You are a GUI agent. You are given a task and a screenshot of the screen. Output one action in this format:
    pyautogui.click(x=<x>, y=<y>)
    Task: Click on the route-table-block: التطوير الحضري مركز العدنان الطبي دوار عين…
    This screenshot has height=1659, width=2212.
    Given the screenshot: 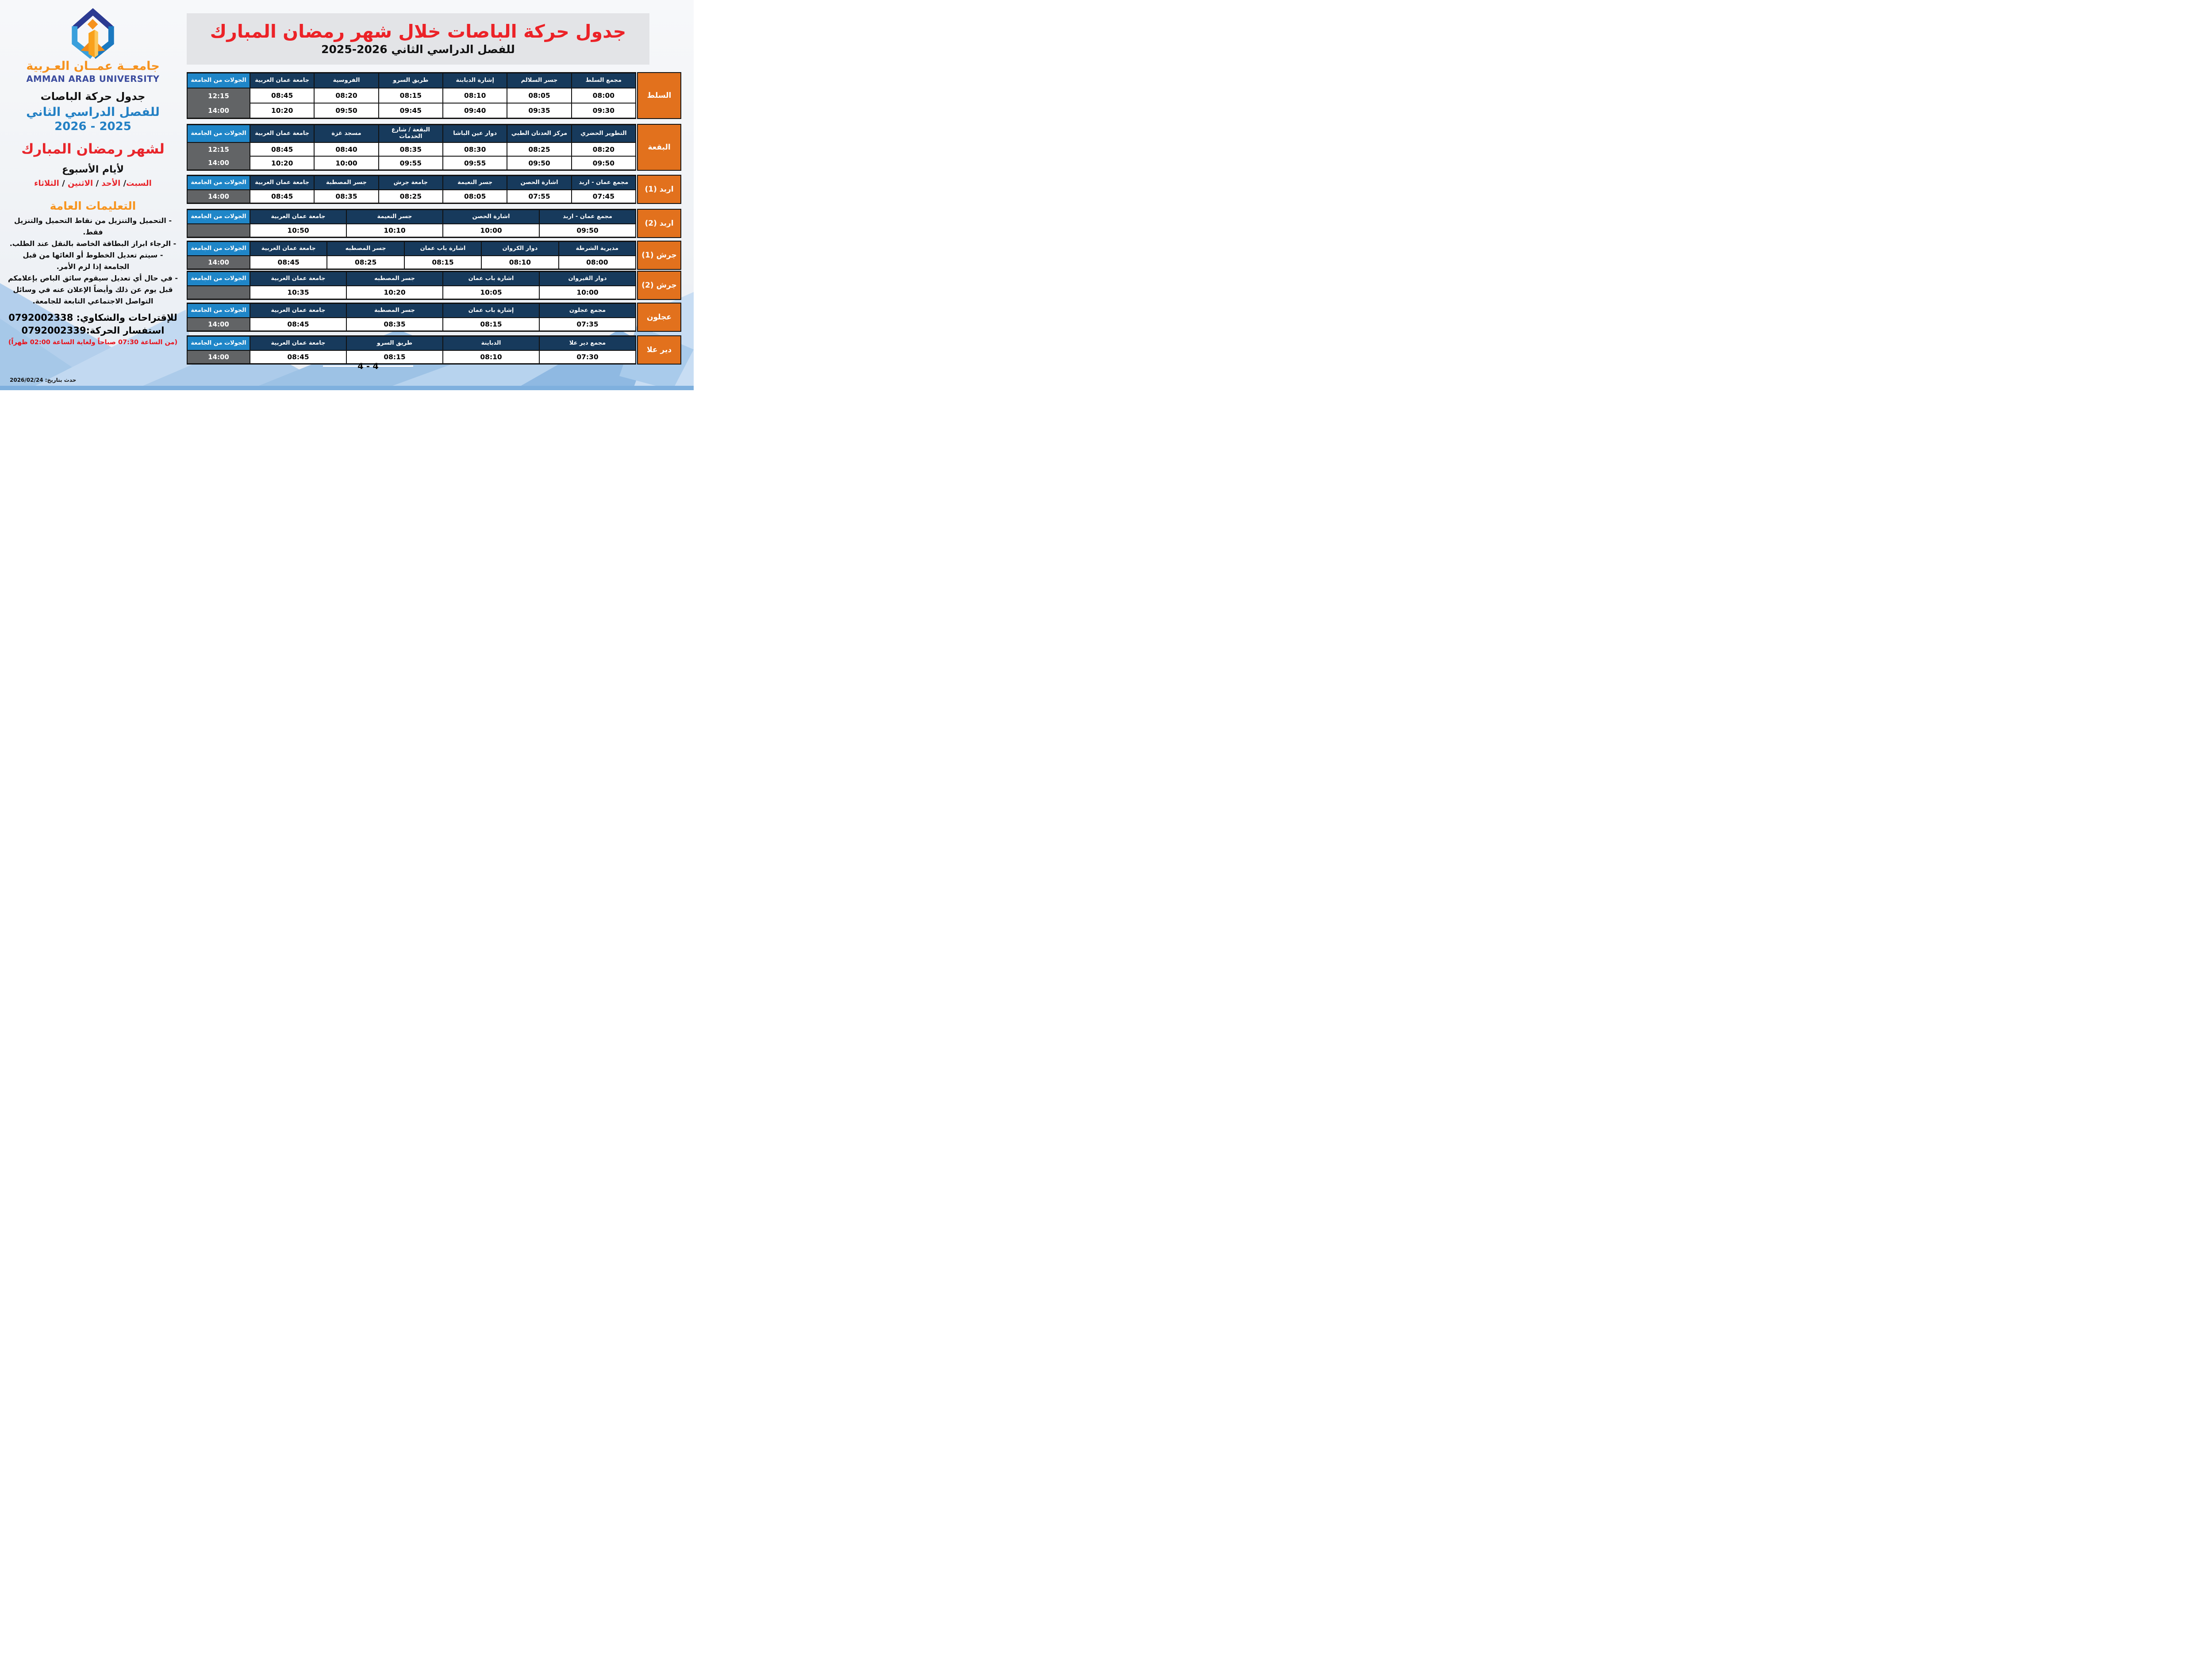 What is the action you would take?
    pyautogui.click(x=439, y=148)
    